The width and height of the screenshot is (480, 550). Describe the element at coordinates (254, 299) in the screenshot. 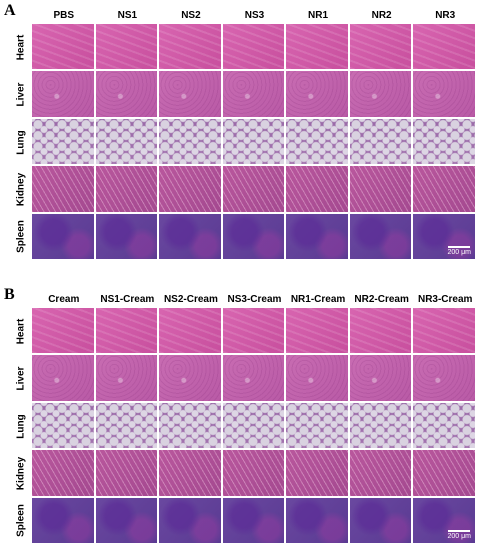

I see `column-label: NS3-Cream` at that location.